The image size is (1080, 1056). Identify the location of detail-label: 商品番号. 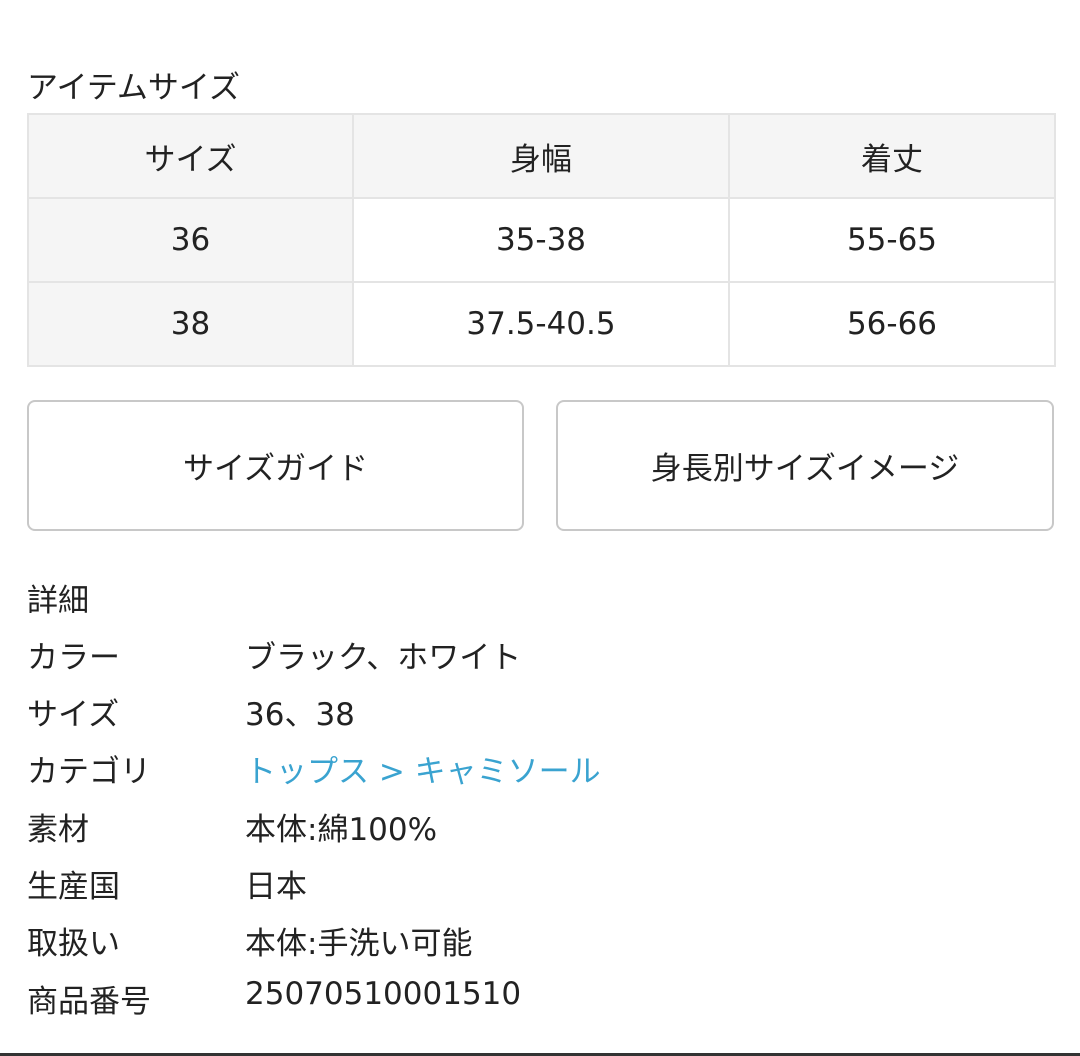
(89, 1002).